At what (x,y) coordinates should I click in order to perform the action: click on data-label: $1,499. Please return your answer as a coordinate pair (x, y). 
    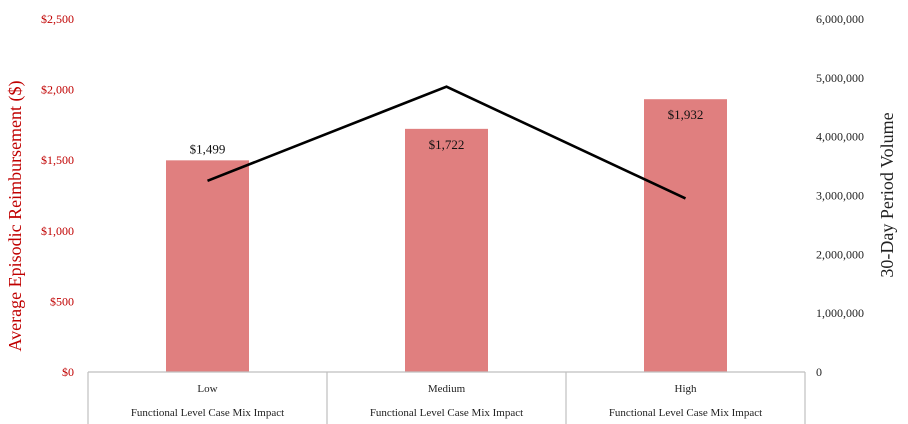
    Looking at the image, I should click on (208, 148).